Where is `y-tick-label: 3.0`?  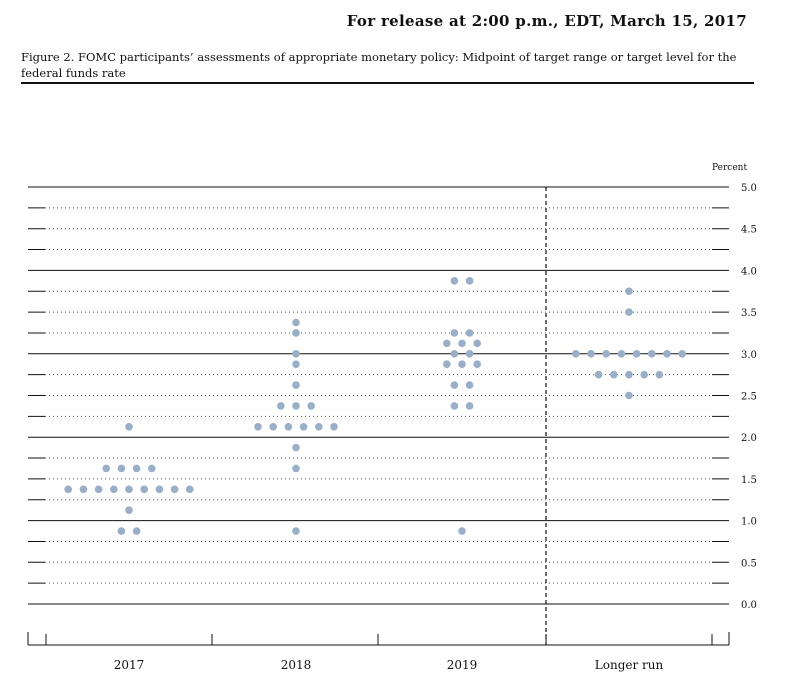 y-tick-label: 3.0 is located at coordinates (749, 355).